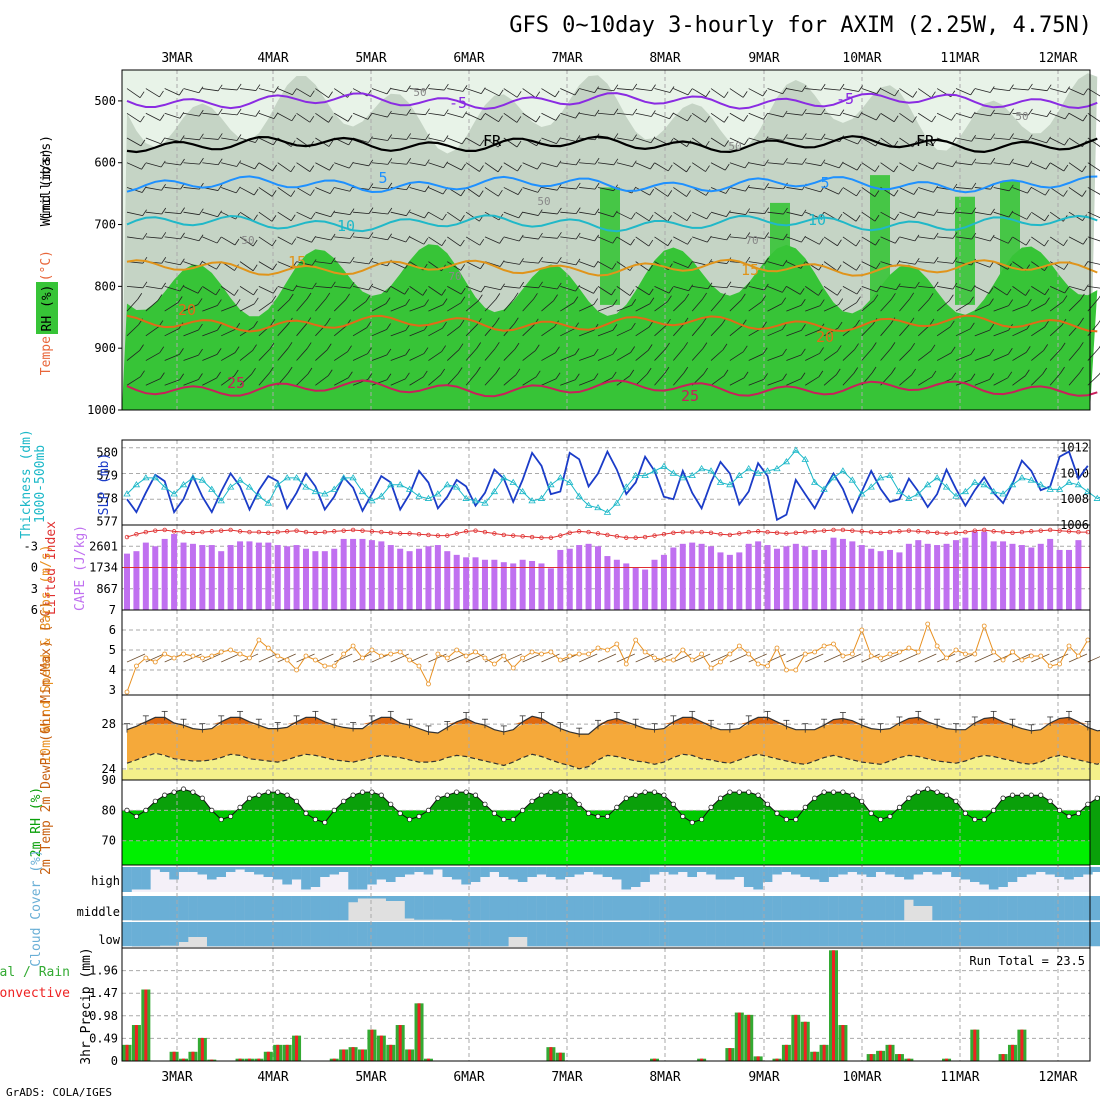 Image resolution: width=1100 pixels, height=1100 pixels. What do you see at coordinates (103, 568) in the screenshot?
I see `cape-tick-label: 1734` at bounding box center [103, 568].